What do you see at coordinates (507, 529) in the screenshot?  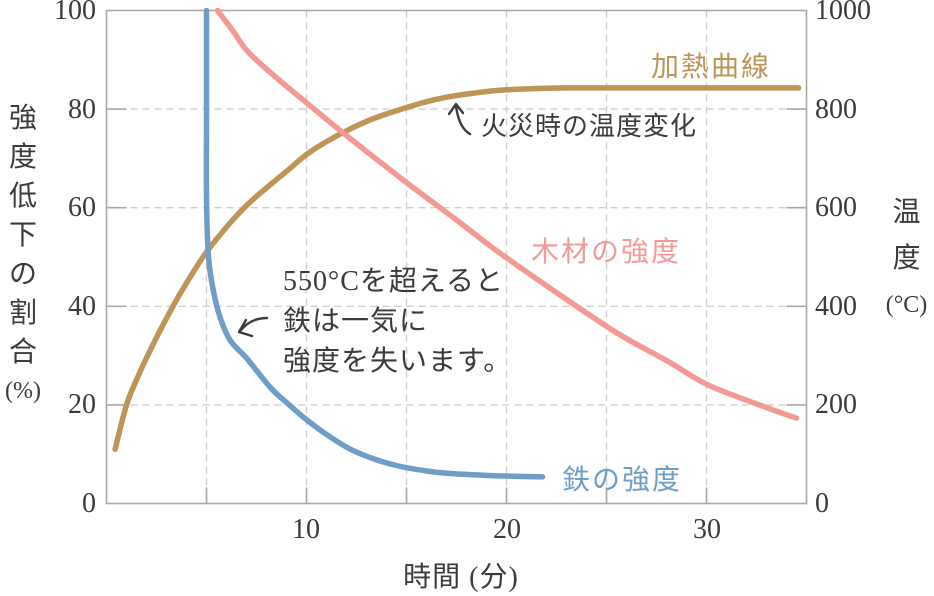 I see `x-tick-label-20: 20` at bounding box center [507, 529].